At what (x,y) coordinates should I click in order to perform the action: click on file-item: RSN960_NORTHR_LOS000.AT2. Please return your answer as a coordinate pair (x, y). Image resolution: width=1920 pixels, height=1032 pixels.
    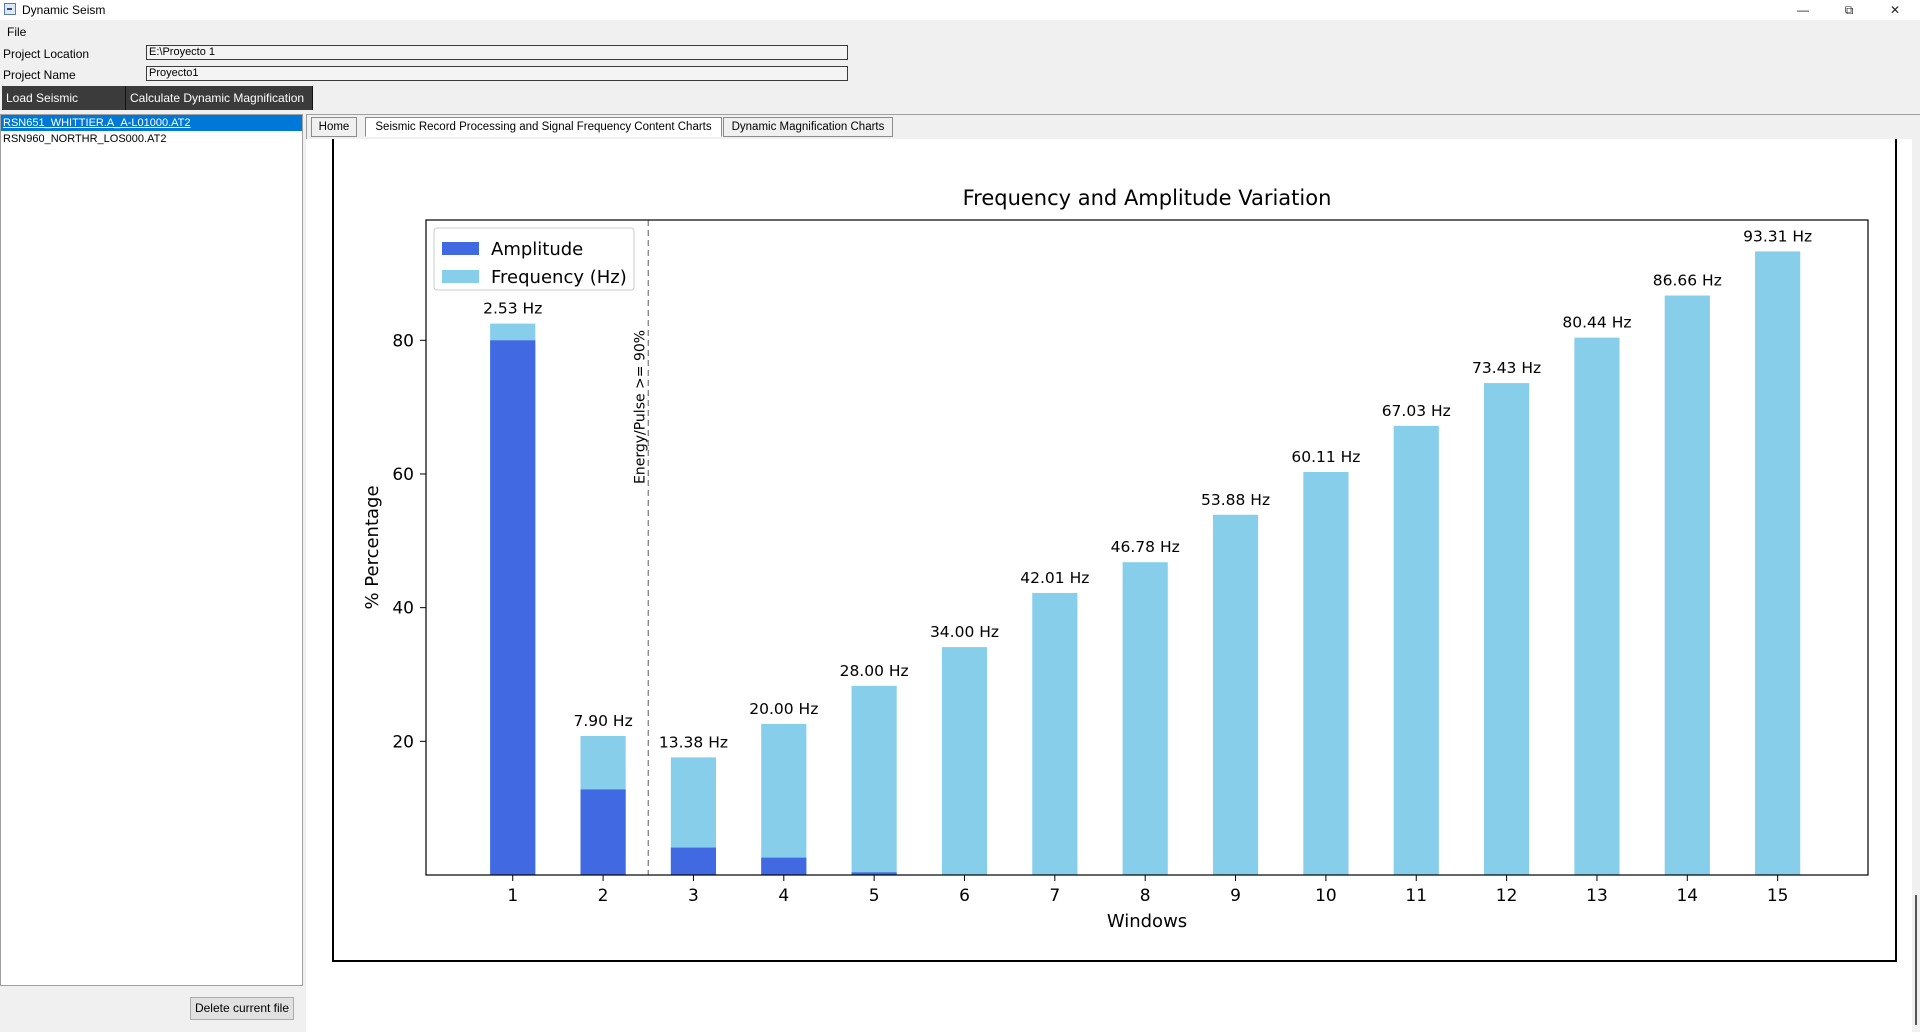
    Looking at the image, I should click on (85, 139).